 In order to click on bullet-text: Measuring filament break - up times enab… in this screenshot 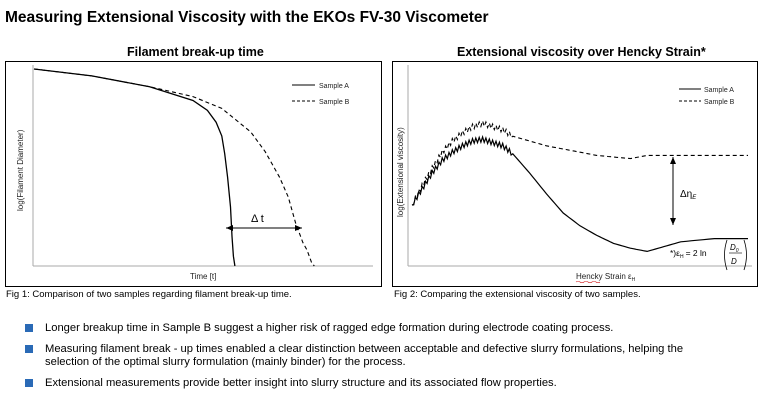, I will do `click(364, 355)`.